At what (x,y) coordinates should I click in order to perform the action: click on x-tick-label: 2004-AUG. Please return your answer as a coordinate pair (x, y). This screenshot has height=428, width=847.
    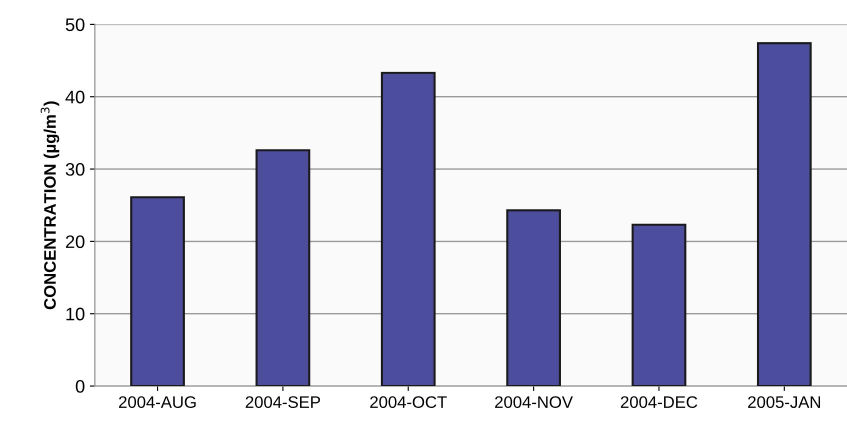
    Looking at the image, I should click on (157, 402).